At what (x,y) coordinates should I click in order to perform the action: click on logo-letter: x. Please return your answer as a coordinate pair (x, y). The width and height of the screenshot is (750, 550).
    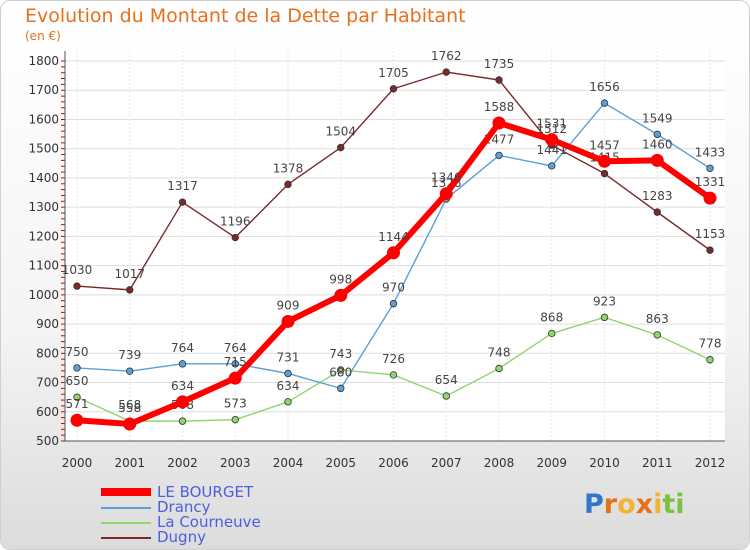
    Looking at the image, I should click on (644, 504).